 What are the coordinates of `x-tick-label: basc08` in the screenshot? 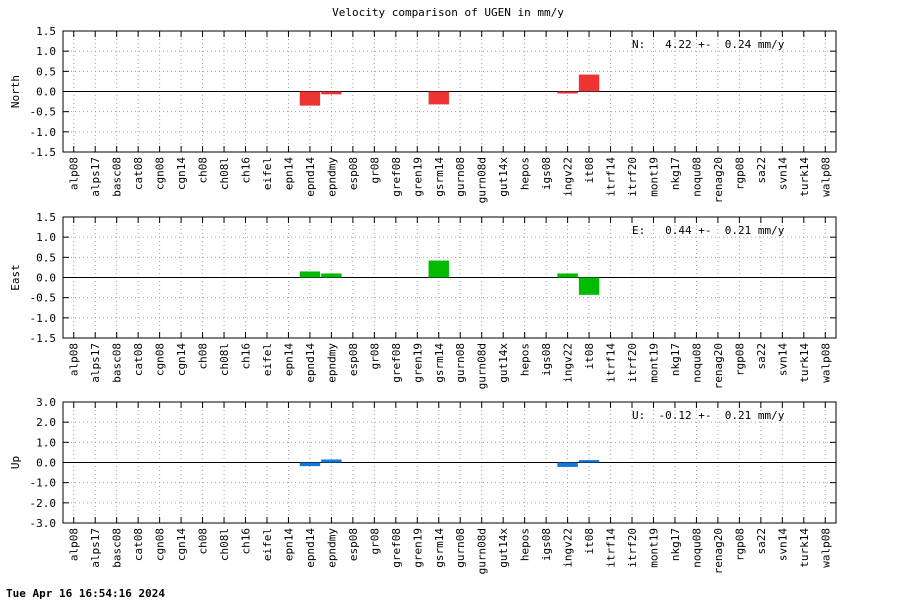 It's located at (117, 177).